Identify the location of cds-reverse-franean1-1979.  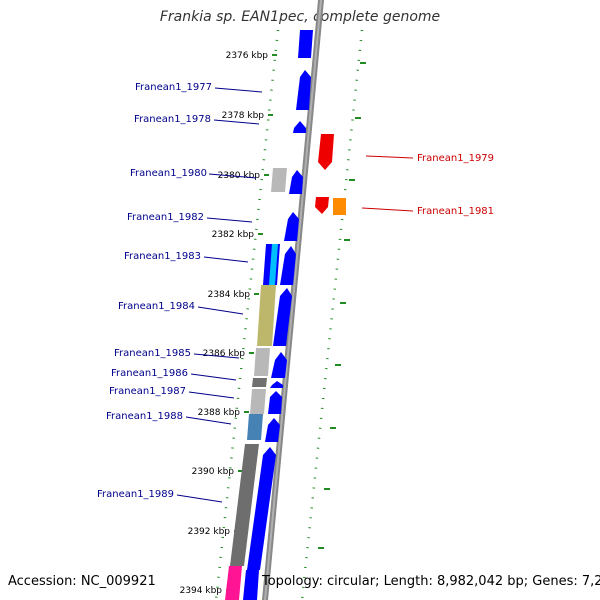
(326, 152).